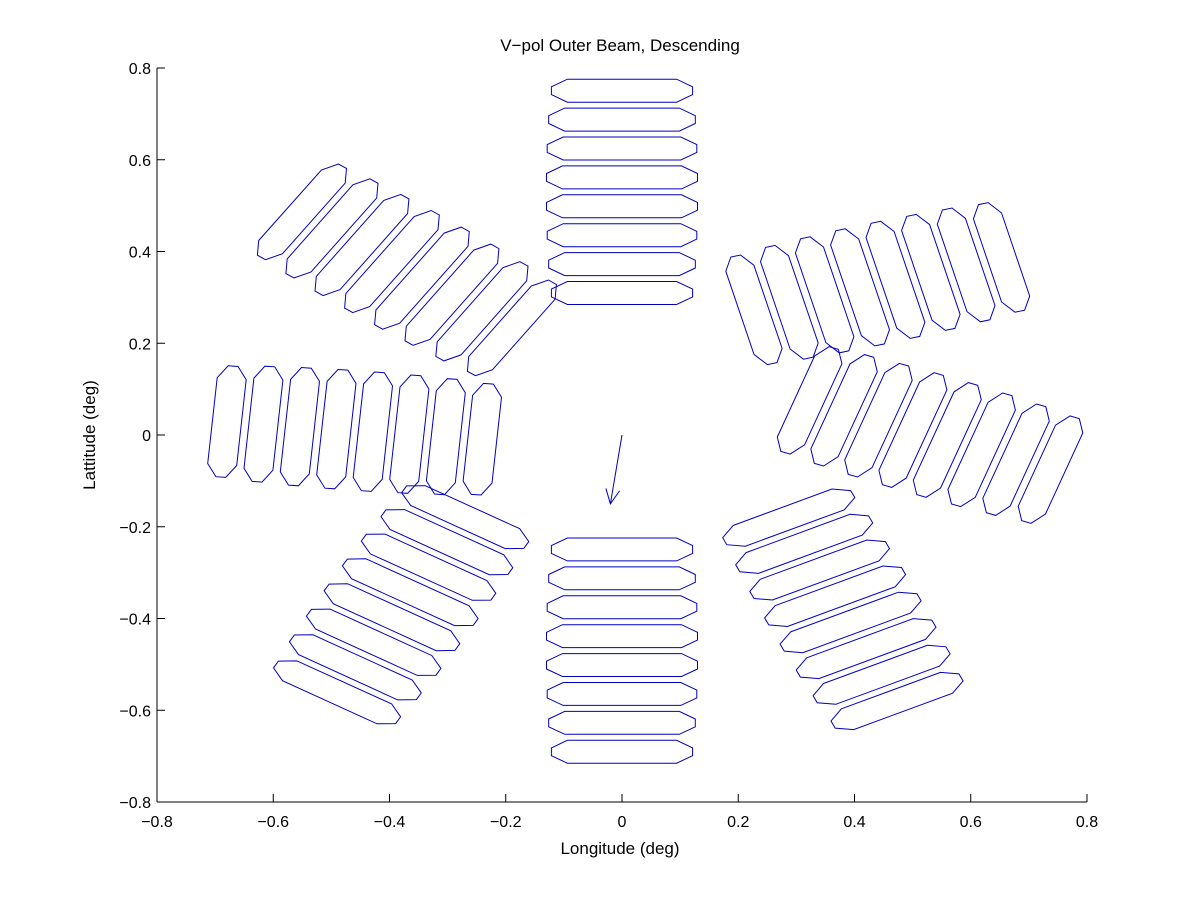 The width and height of the screenshot is (1200, 901). I want to click on y-tick-label: 0.8, so click(140, 69).